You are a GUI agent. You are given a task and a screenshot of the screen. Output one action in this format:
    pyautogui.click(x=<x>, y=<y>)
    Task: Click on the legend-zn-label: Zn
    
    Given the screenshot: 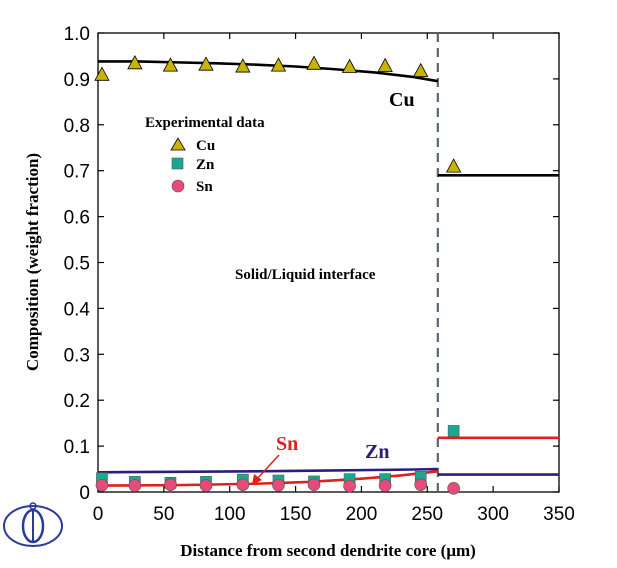 What is the action you would take?
    pyautogui.click(x=205, y=165)
    